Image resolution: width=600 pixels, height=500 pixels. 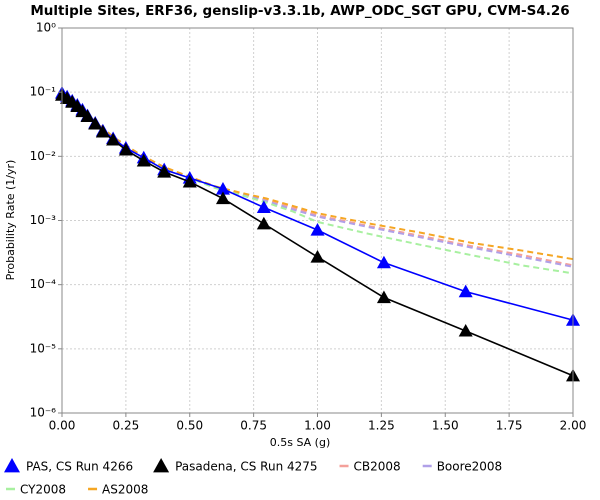 What do you see at coordinates (62, 426) in the screenshot?
I see `x-tick-label: 0.00` at bounding box center [62, 426].